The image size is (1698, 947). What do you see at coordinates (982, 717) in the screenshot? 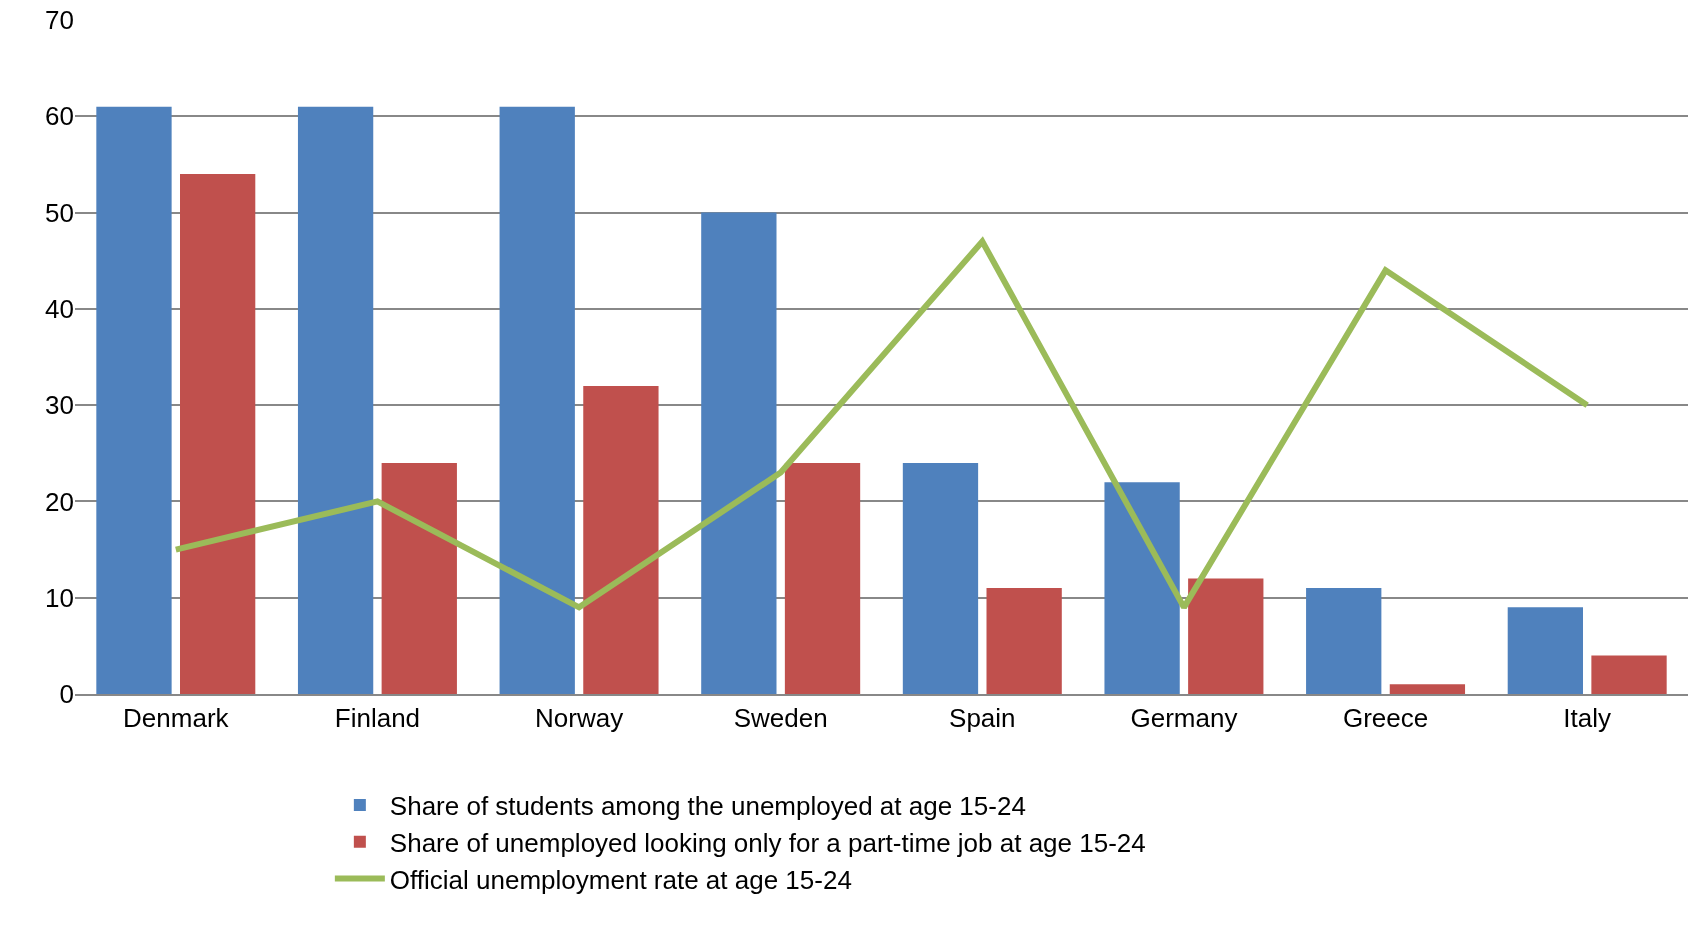
I see `x-tick-label: Spain` at bounding box center [982, 717].